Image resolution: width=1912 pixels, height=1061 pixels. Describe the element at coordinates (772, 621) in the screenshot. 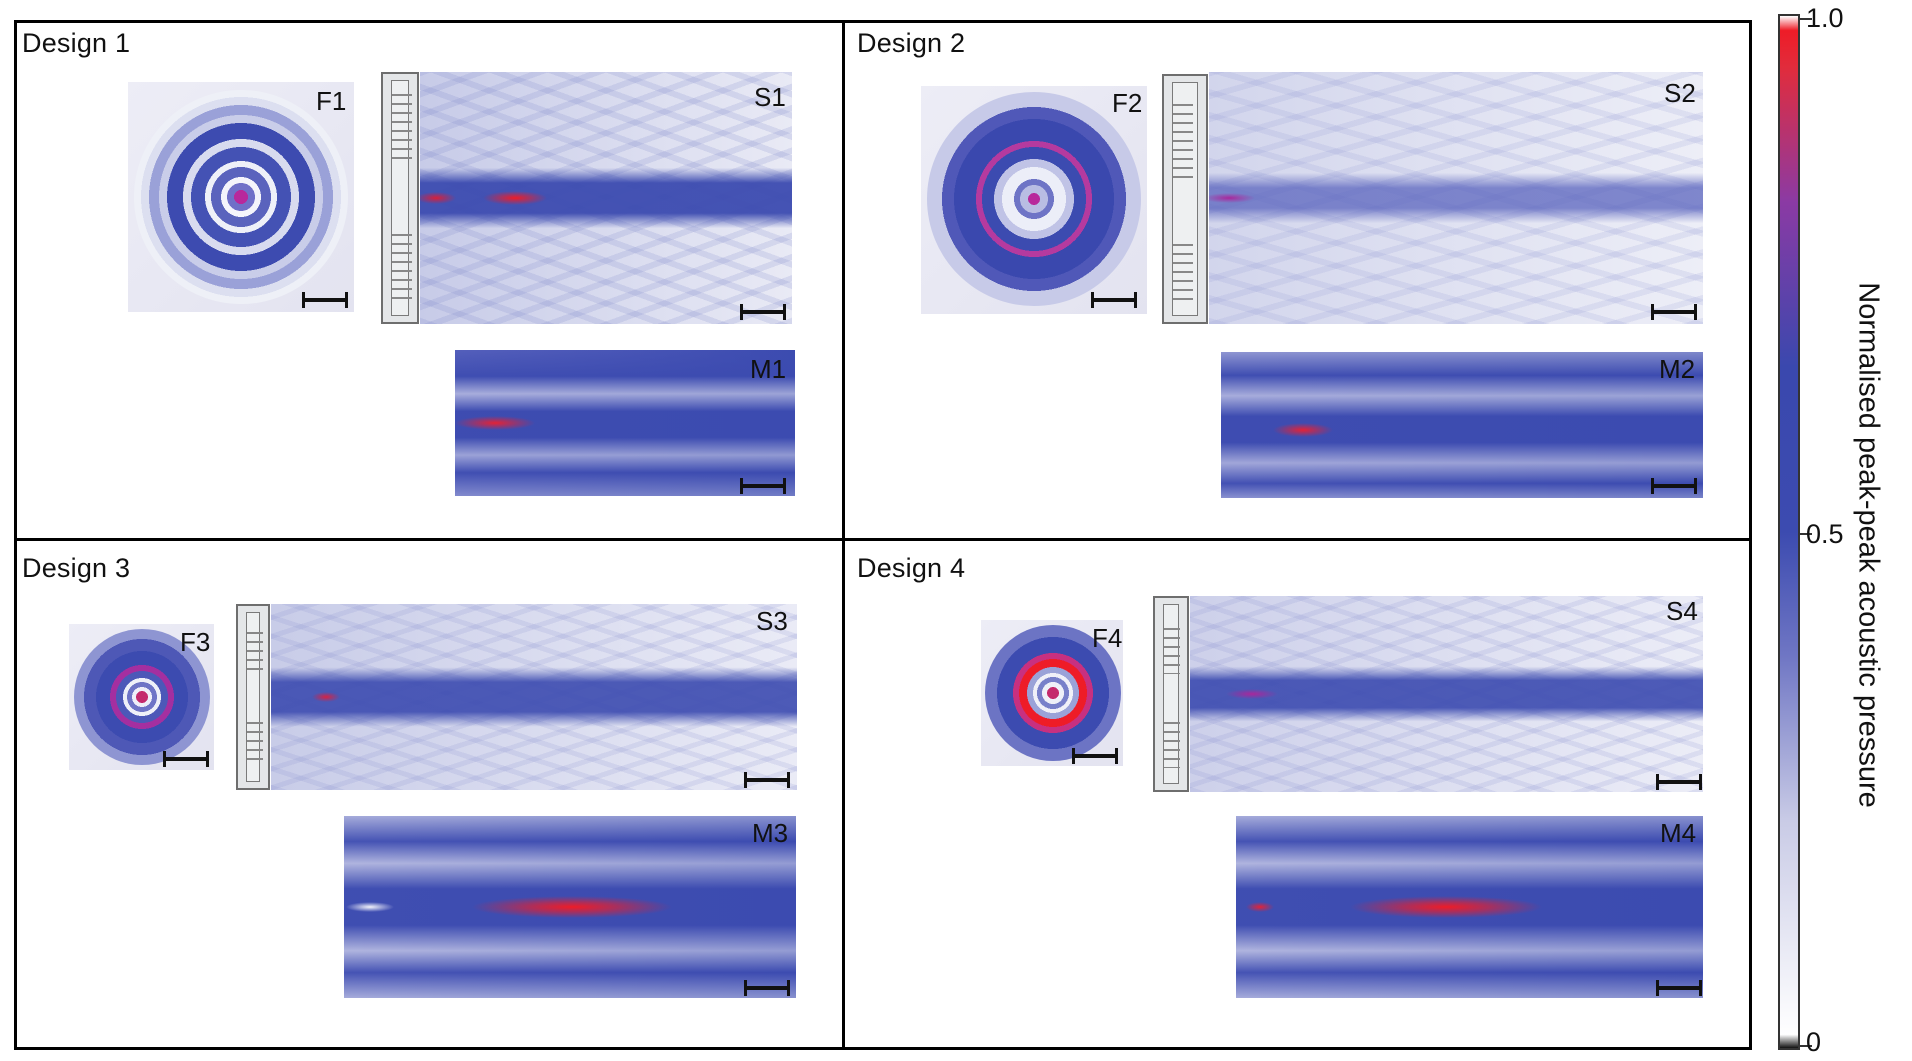

I see `simulated-field-label: S3` at that location.